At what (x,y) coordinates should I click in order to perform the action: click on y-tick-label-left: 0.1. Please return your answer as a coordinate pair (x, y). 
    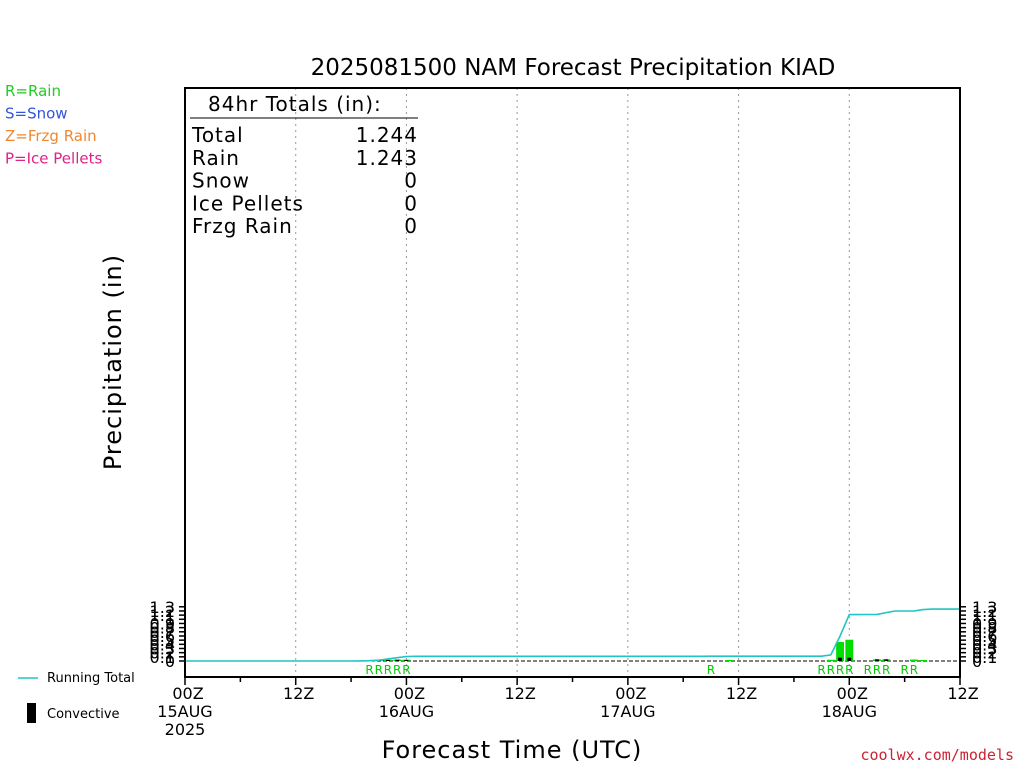
    Looking at the image, I should click on (162, 657).